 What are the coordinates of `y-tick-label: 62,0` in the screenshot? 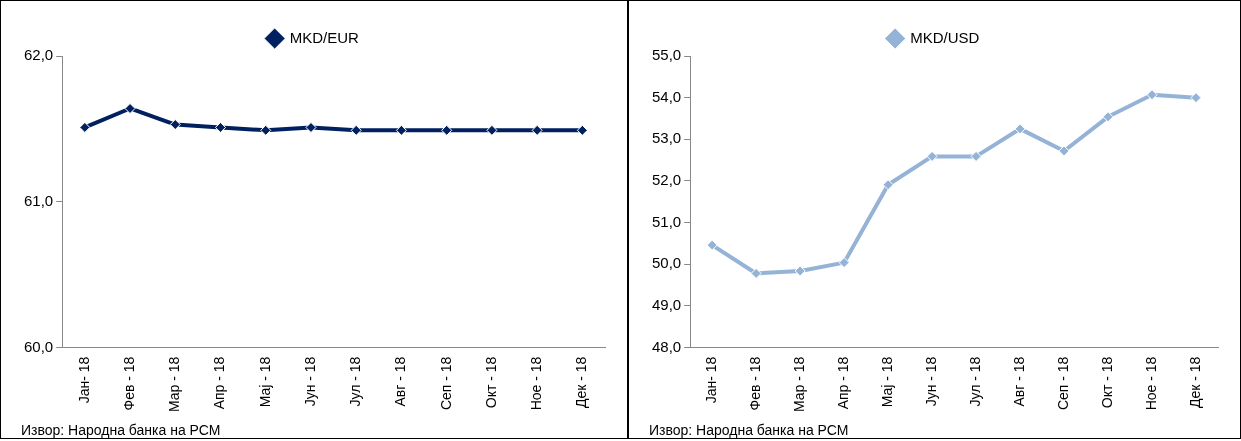 It's located at (38, 55).